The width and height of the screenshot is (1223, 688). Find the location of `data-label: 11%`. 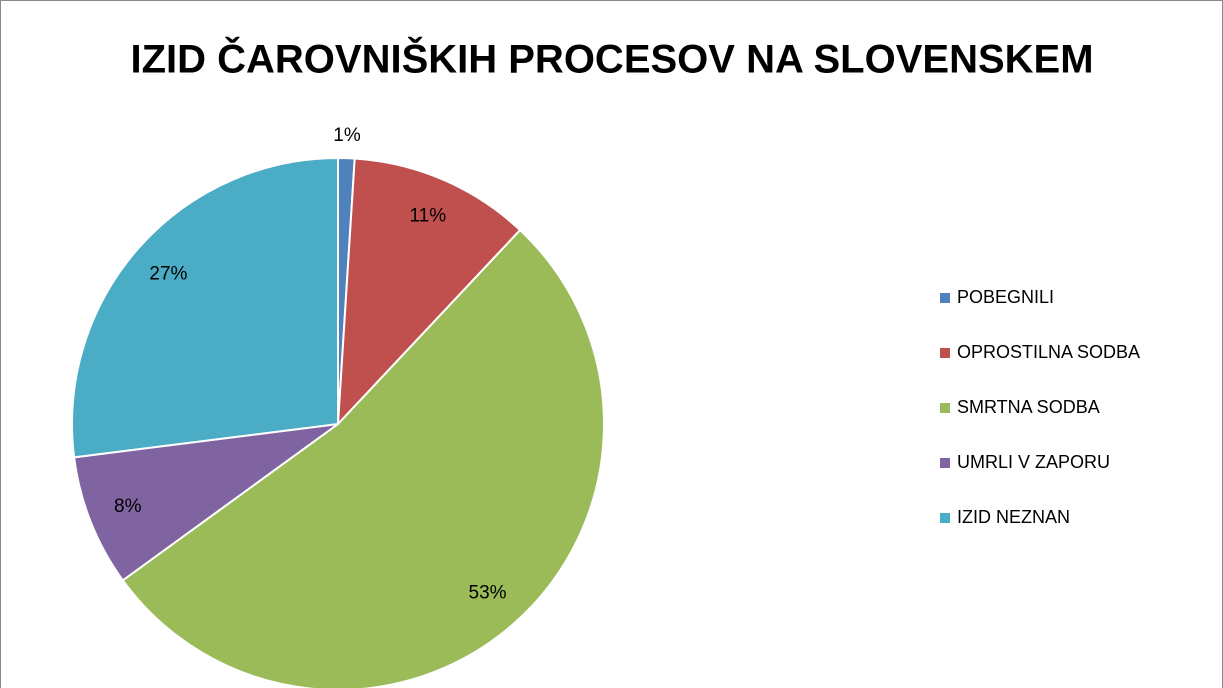

data-label: 11% is located at coordinates (427, 216).